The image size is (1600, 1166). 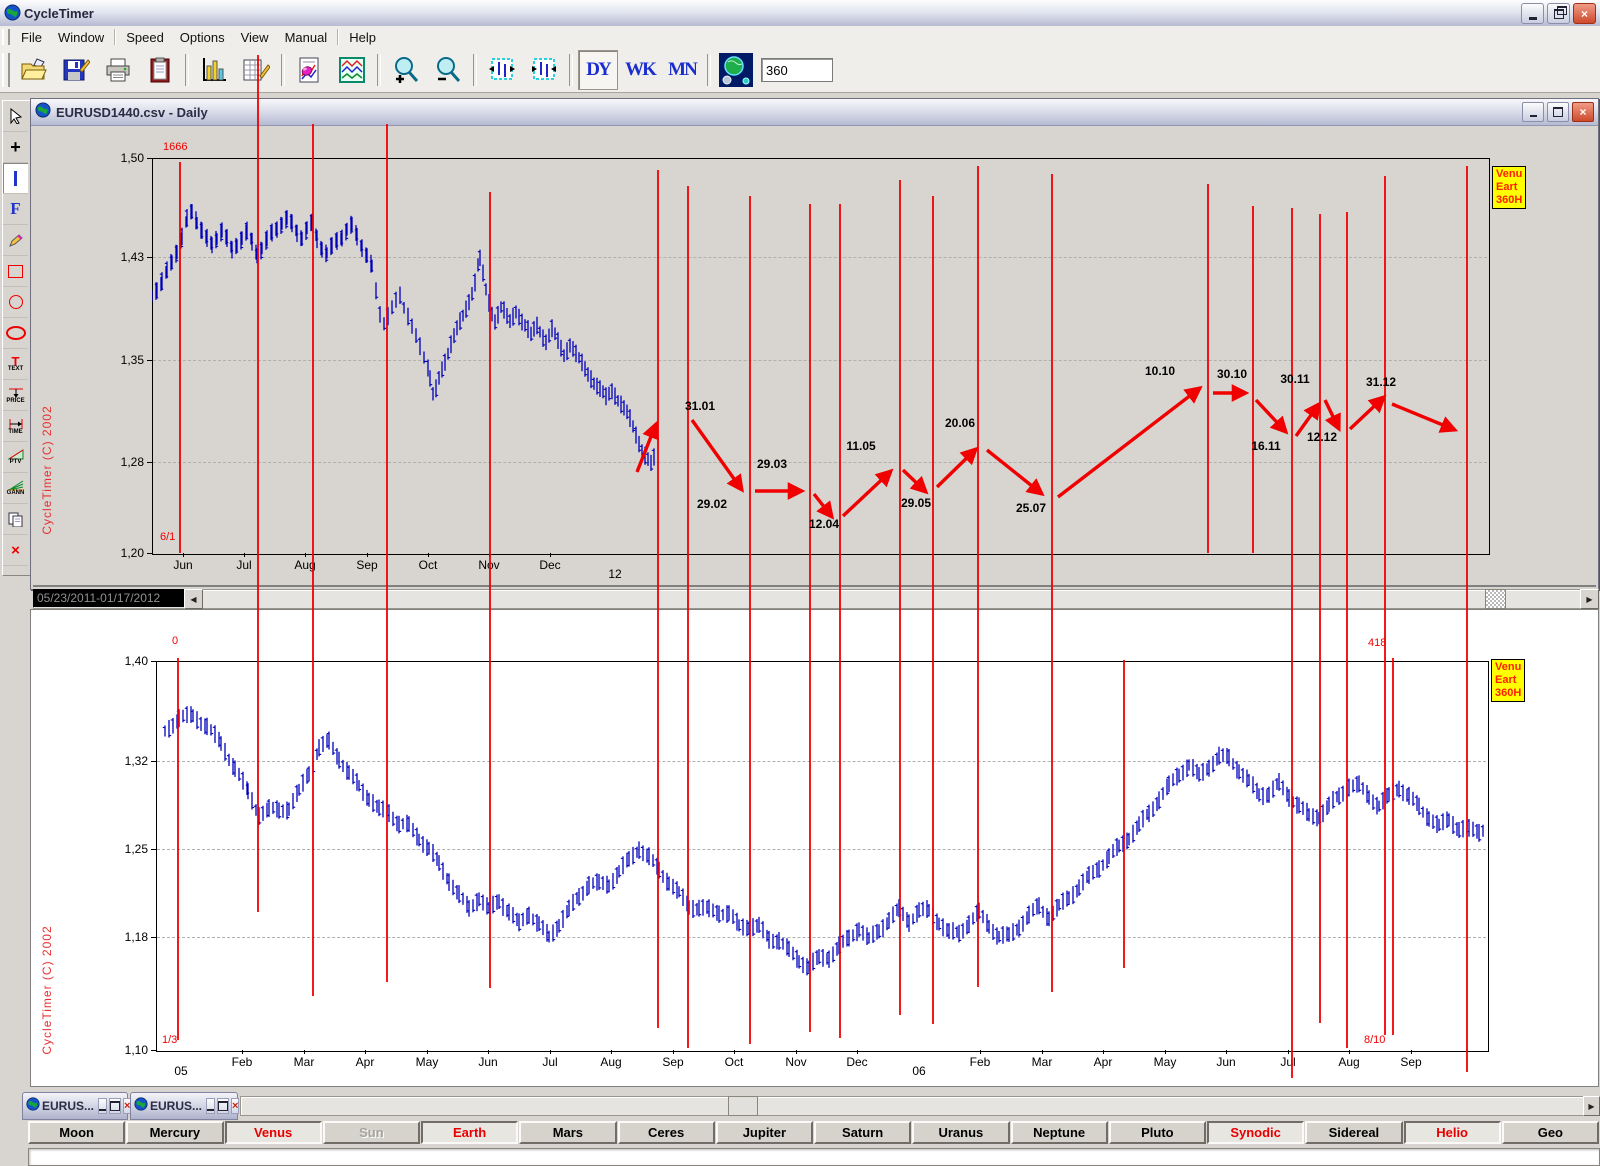 What do you see at coordinates (15, 302) in the screenshot?
I see `circle-tool` at bounding box center [15, 302].